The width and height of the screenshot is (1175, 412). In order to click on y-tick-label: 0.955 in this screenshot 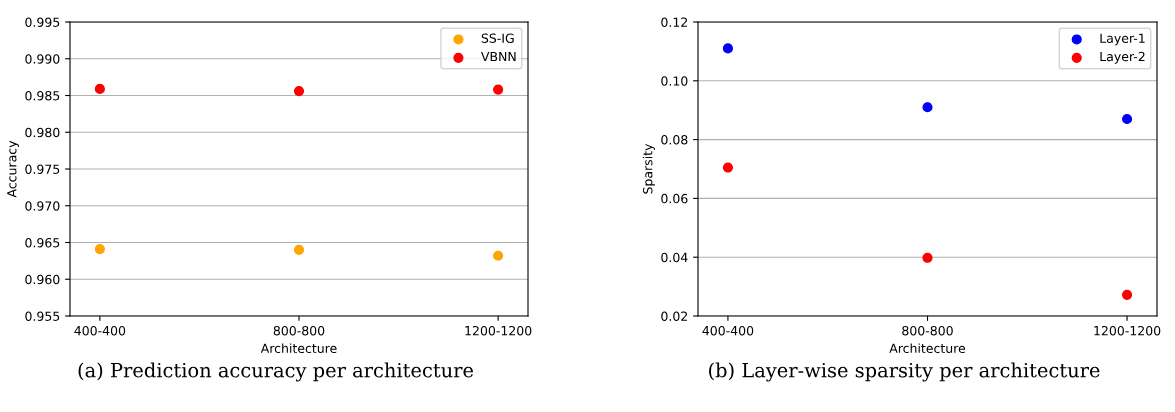, I will do `click(42, 316)`.